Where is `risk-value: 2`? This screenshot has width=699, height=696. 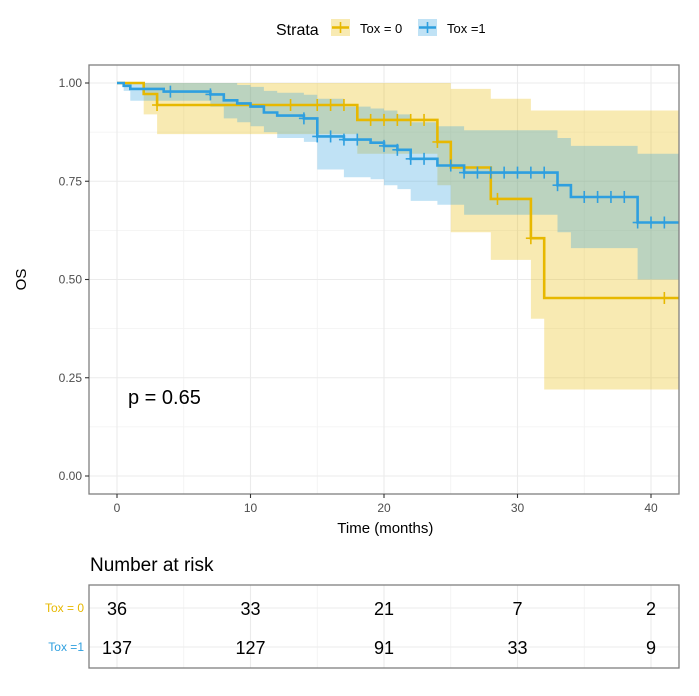
risk-value: 2 is located at coordinates (651, 609).